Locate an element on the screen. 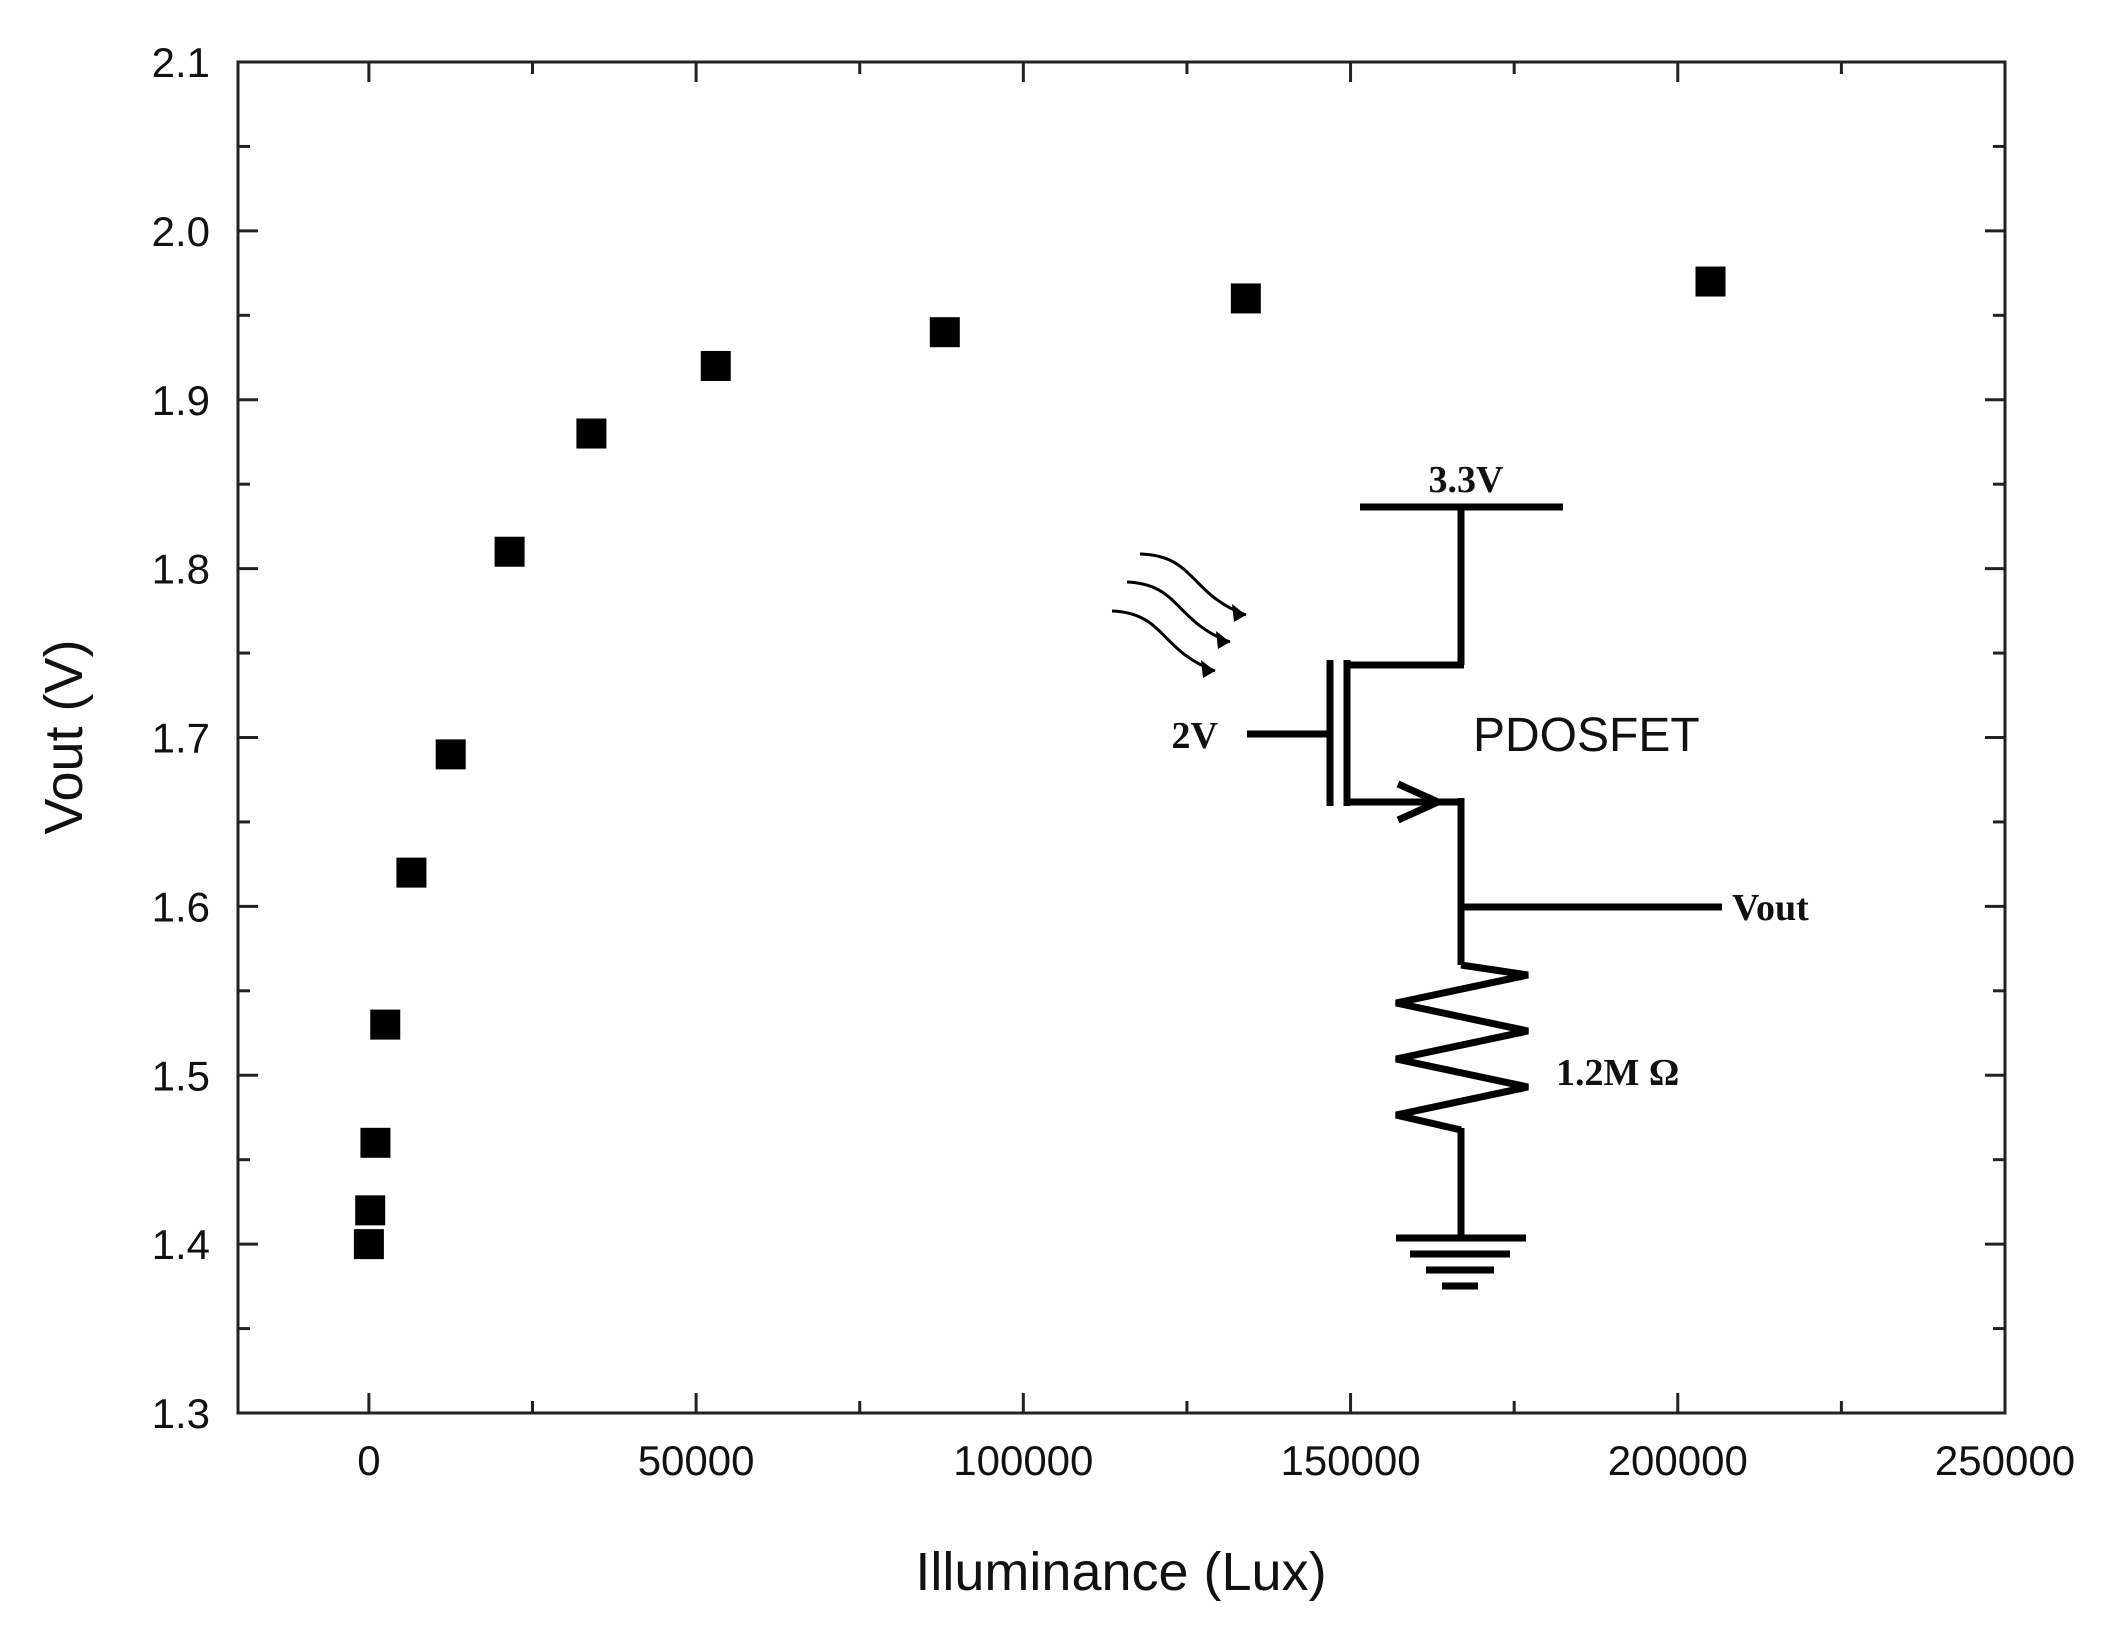  y-tick-label: 1.4 is located at coordinates (181, 1244).